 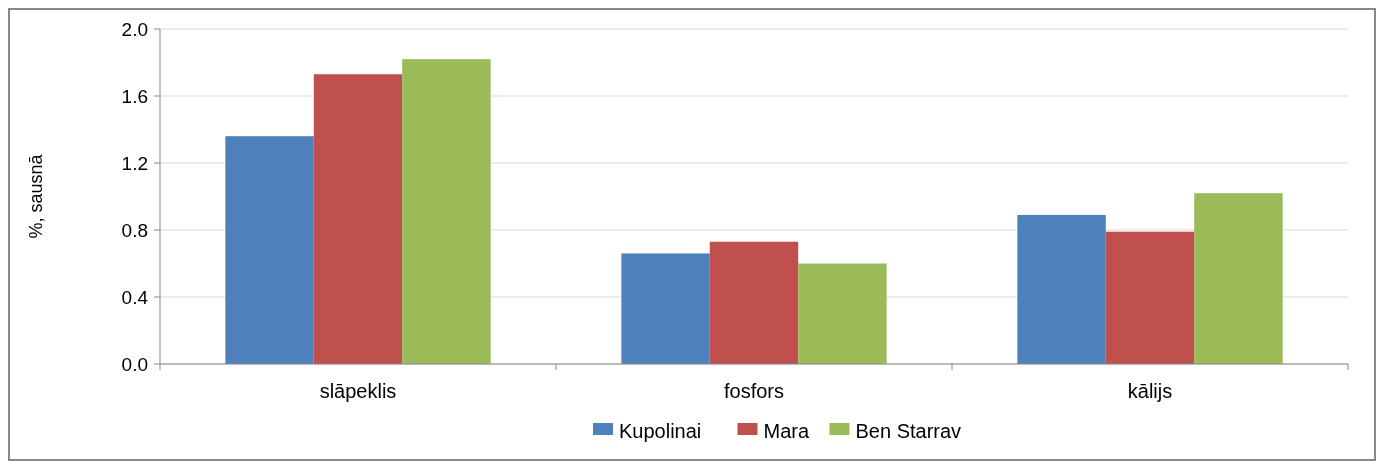 What do you see at coordinates (660, 431) in the screenshot?
I see `legend-label: Kupolinai` at bounding box center [660, 431].